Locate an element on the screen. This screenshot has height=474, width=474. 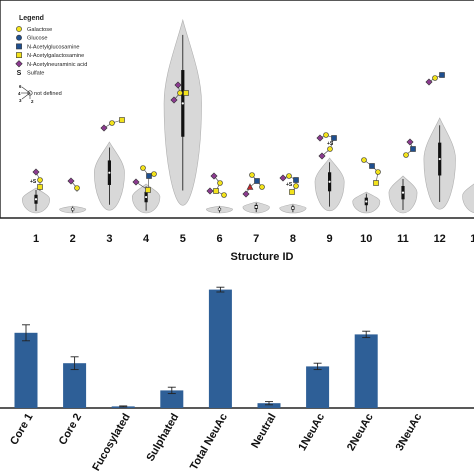
bar-label-2neuac: 2NeuAc is located at coordinates (360, 432).